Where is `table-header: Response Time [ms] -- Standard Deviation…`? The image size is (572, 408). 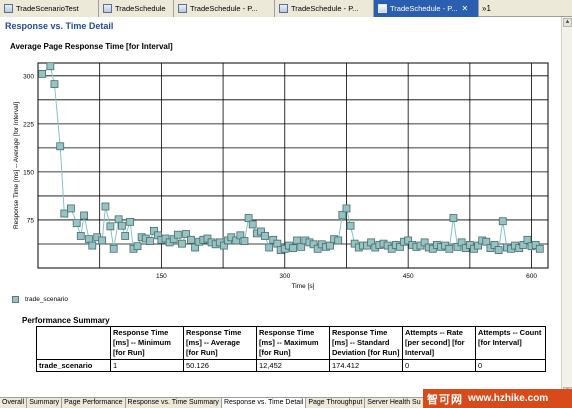 table-header: Response Time [ms] -- Standard Deviation… is located at coordinates (366, 343).